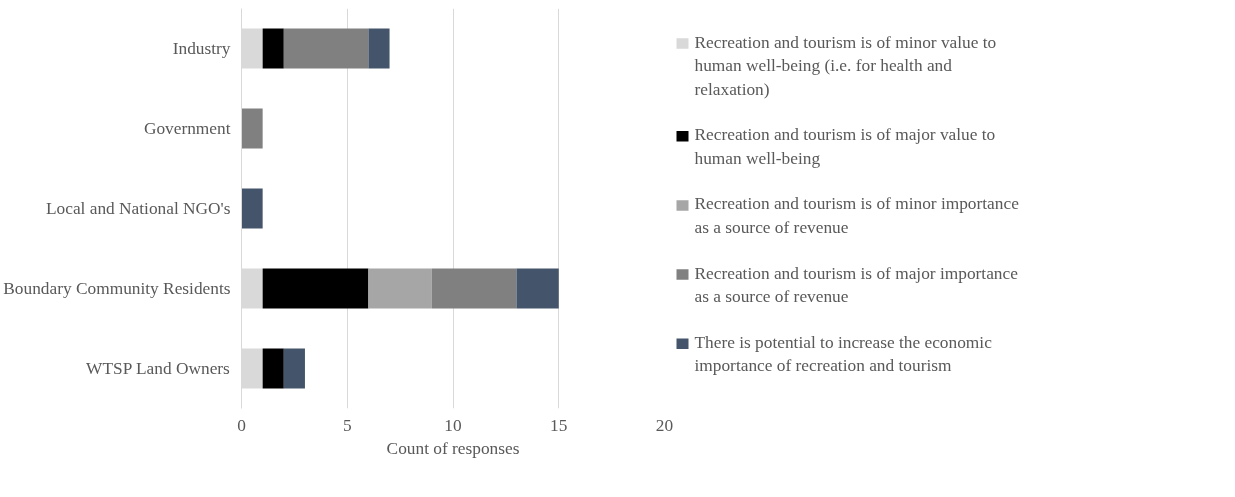 The image size is (1235, 497). I want to click on legend-label: Recreation and tourism is of major value to human well-being, so click(845, 146).